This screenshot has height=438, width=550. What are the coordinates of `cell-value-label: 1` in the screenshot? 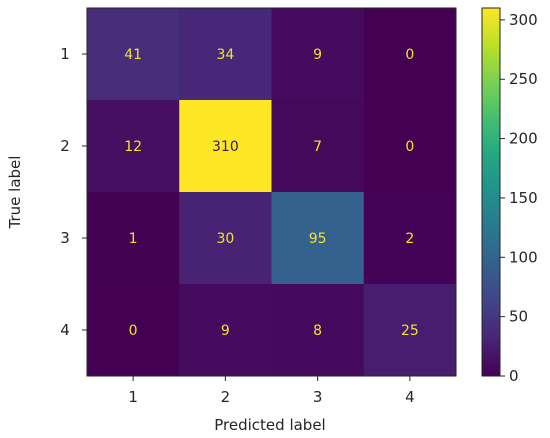 It's located at (133, 239).